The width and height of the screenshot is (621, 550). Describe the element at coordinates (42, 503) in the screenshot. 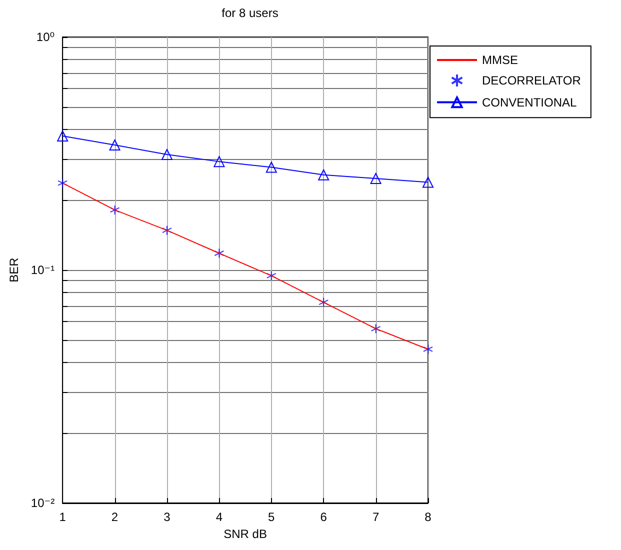

I see `y-tick-label: 10⁻²` at that location.